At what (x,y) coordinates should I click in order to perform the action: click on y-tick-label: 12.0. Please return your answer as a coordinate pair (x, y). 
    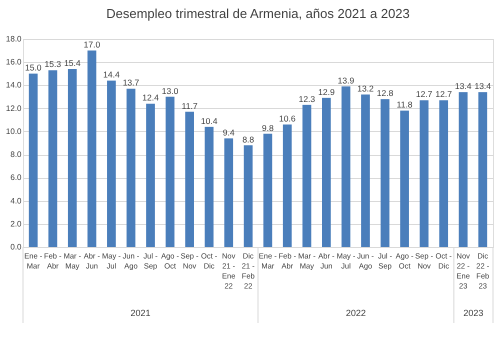
    Looking at the image, I should click on (14, 108).